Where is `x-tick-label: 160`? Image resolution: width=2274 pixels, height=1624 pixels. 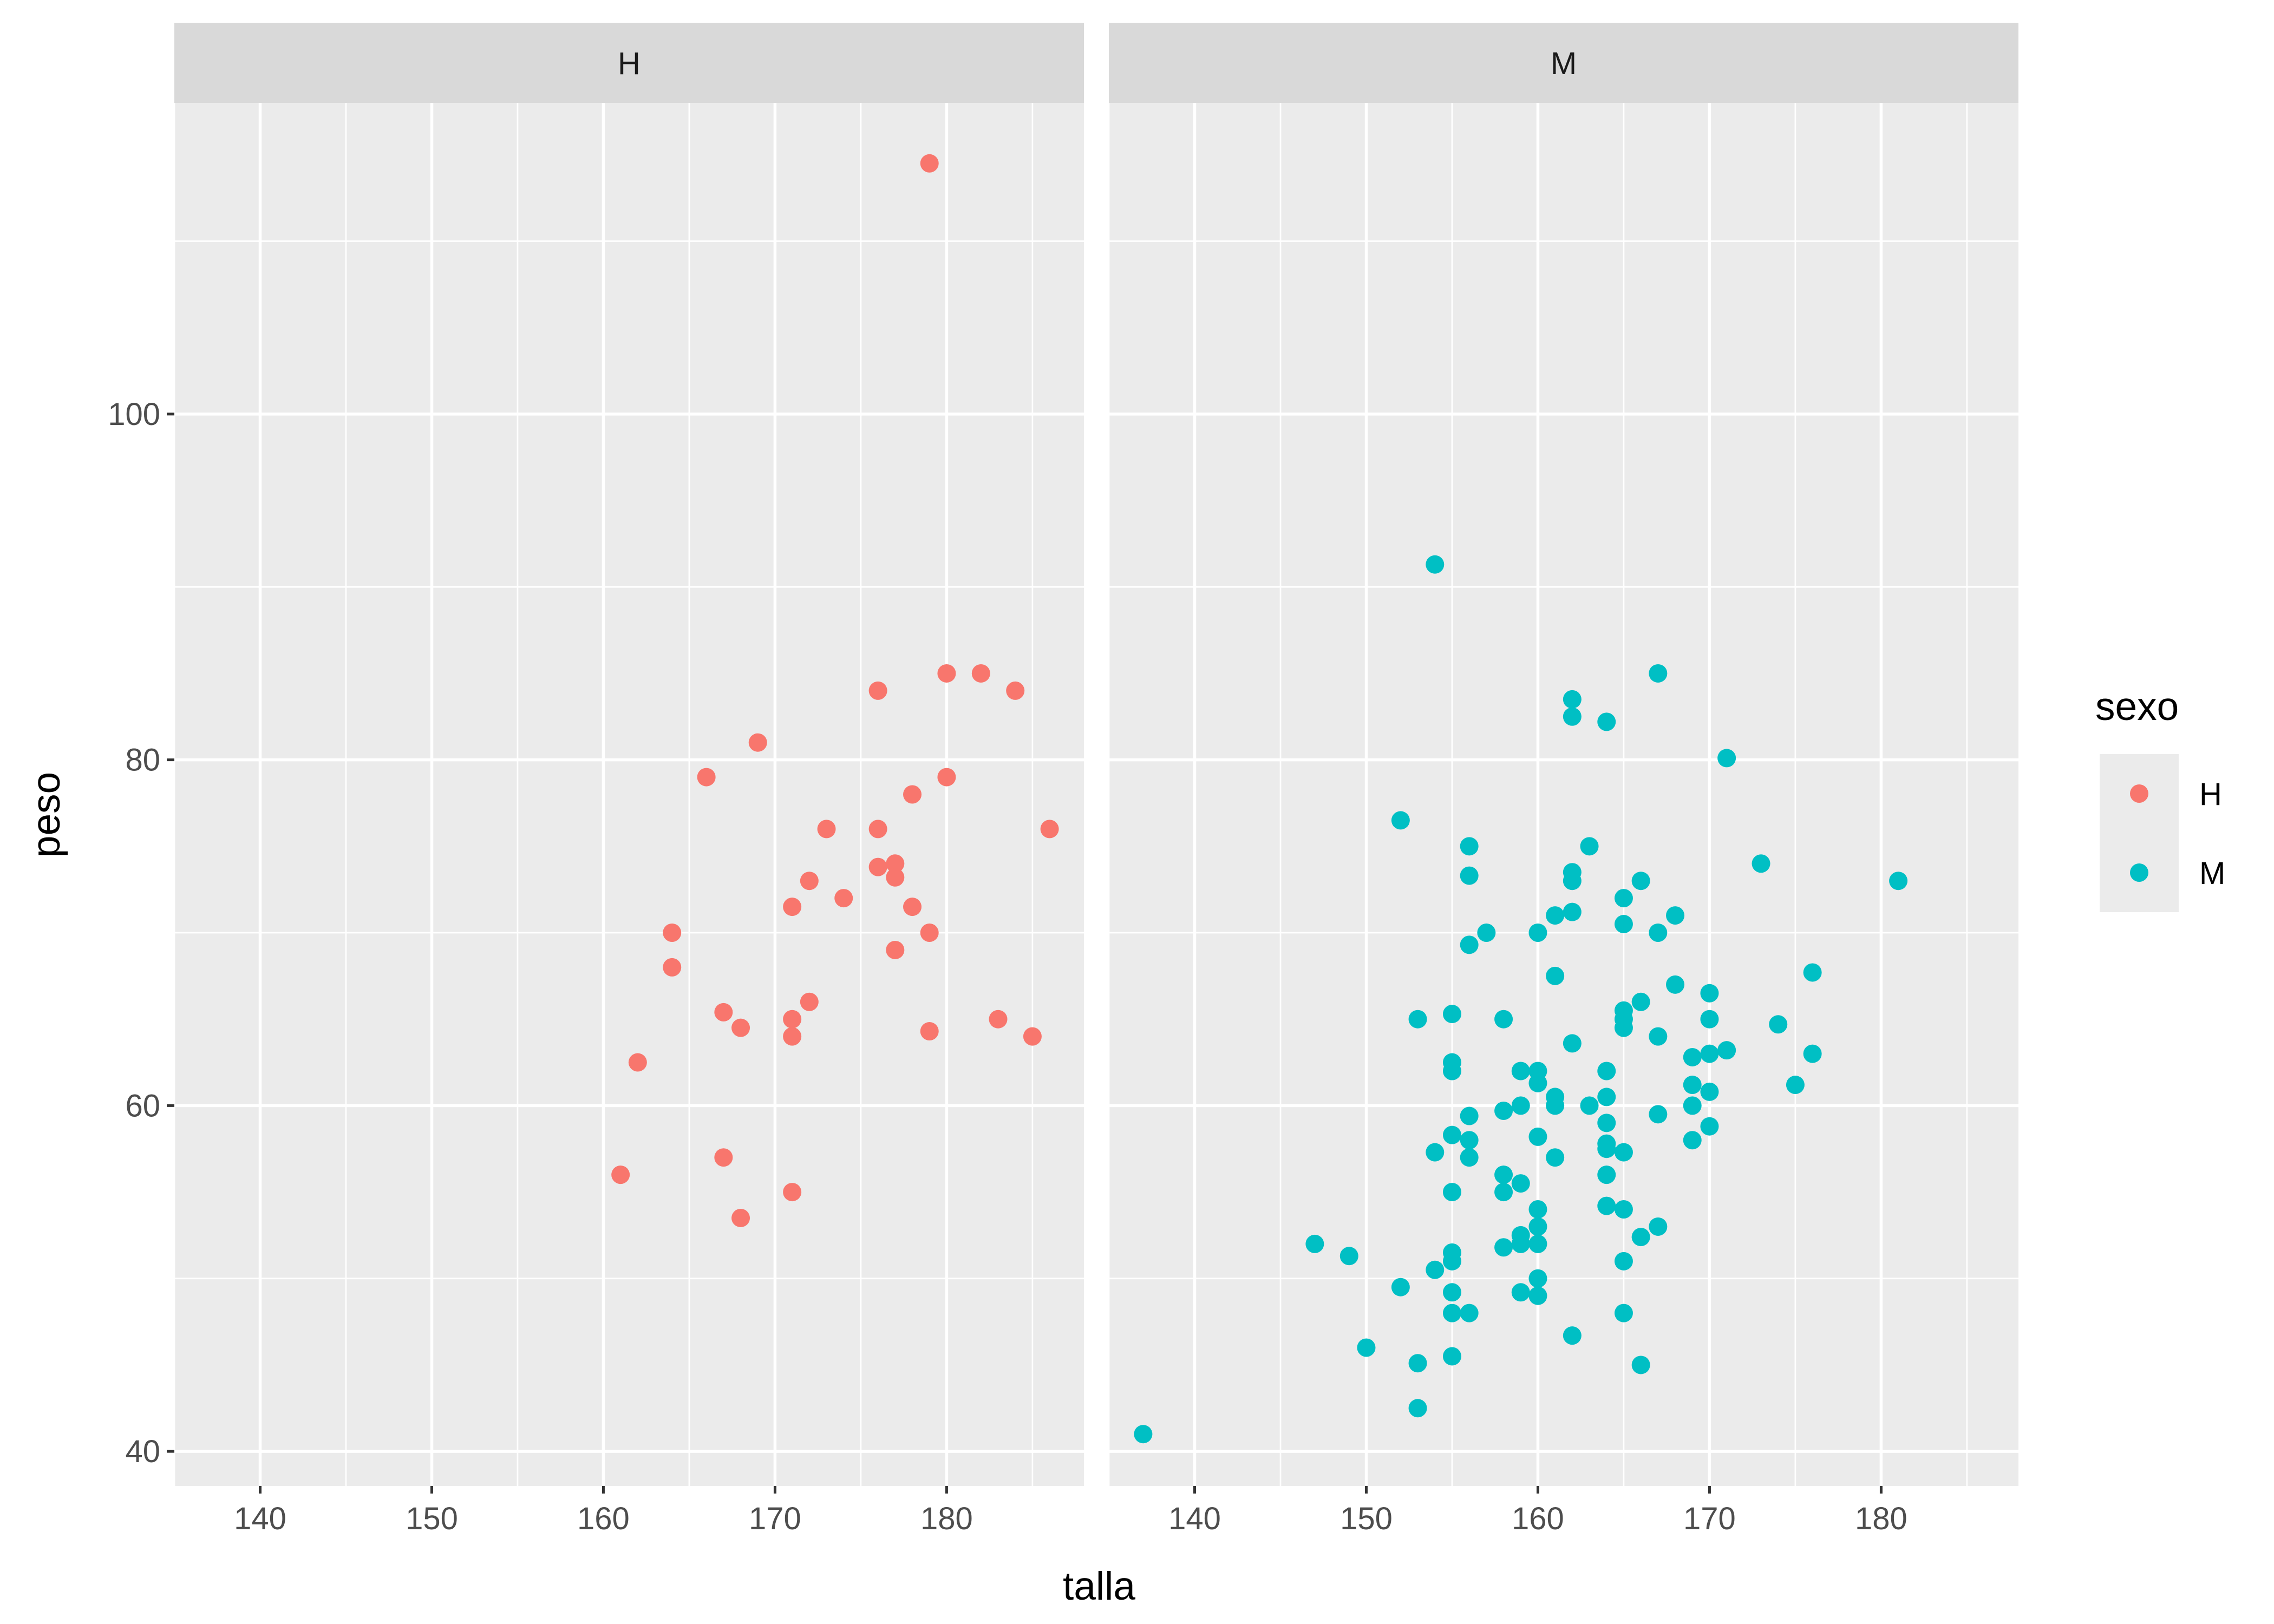
x-tick-label: 160 is located at coordinates (604, 1519).